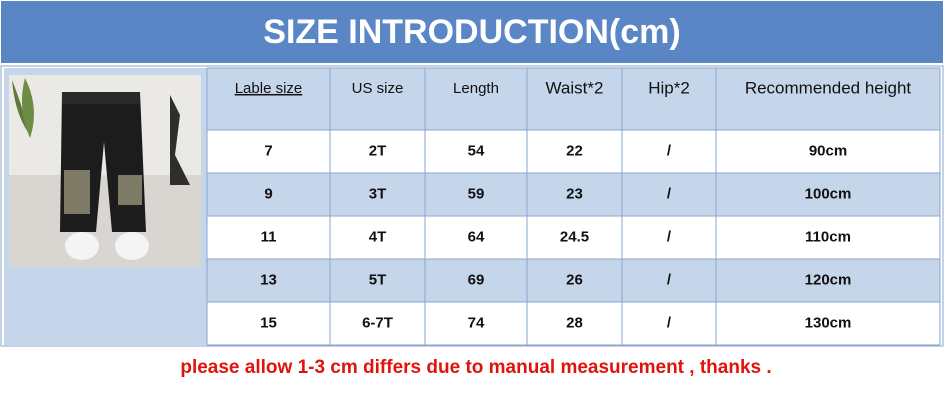 The width and height of the screenshot is (944, 408). I want to click on cell: 54, so click(476, 150).